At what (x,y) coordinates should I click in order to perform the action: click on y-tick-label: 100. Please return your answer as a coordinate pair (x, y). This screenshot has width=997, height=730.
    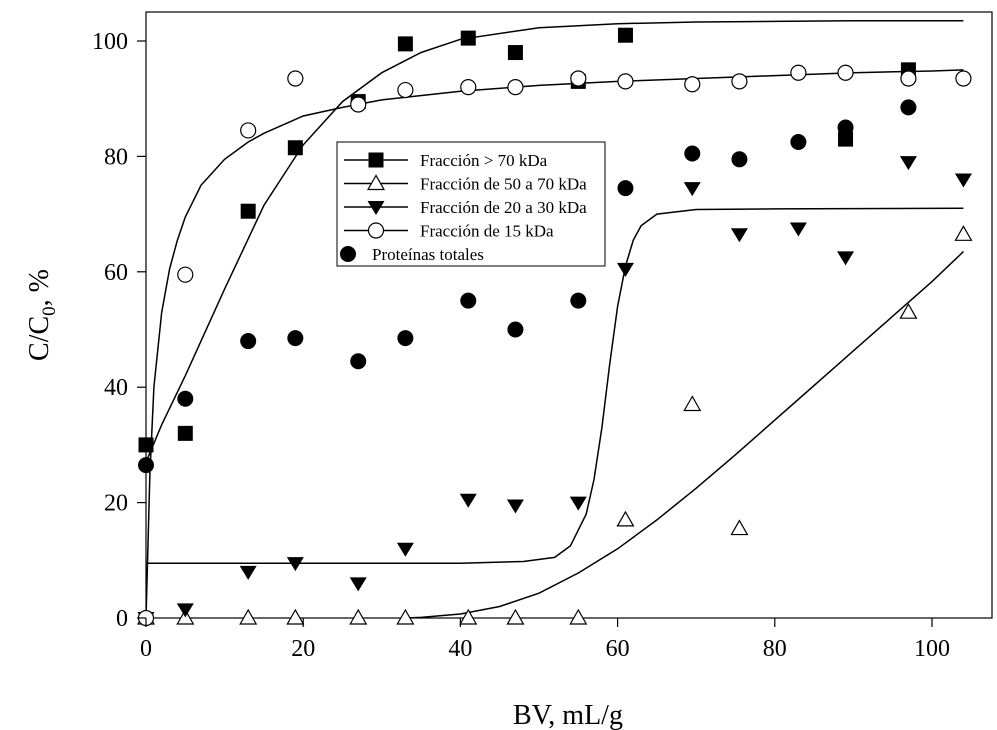
    Looking at the image, I should click on (110, 42).